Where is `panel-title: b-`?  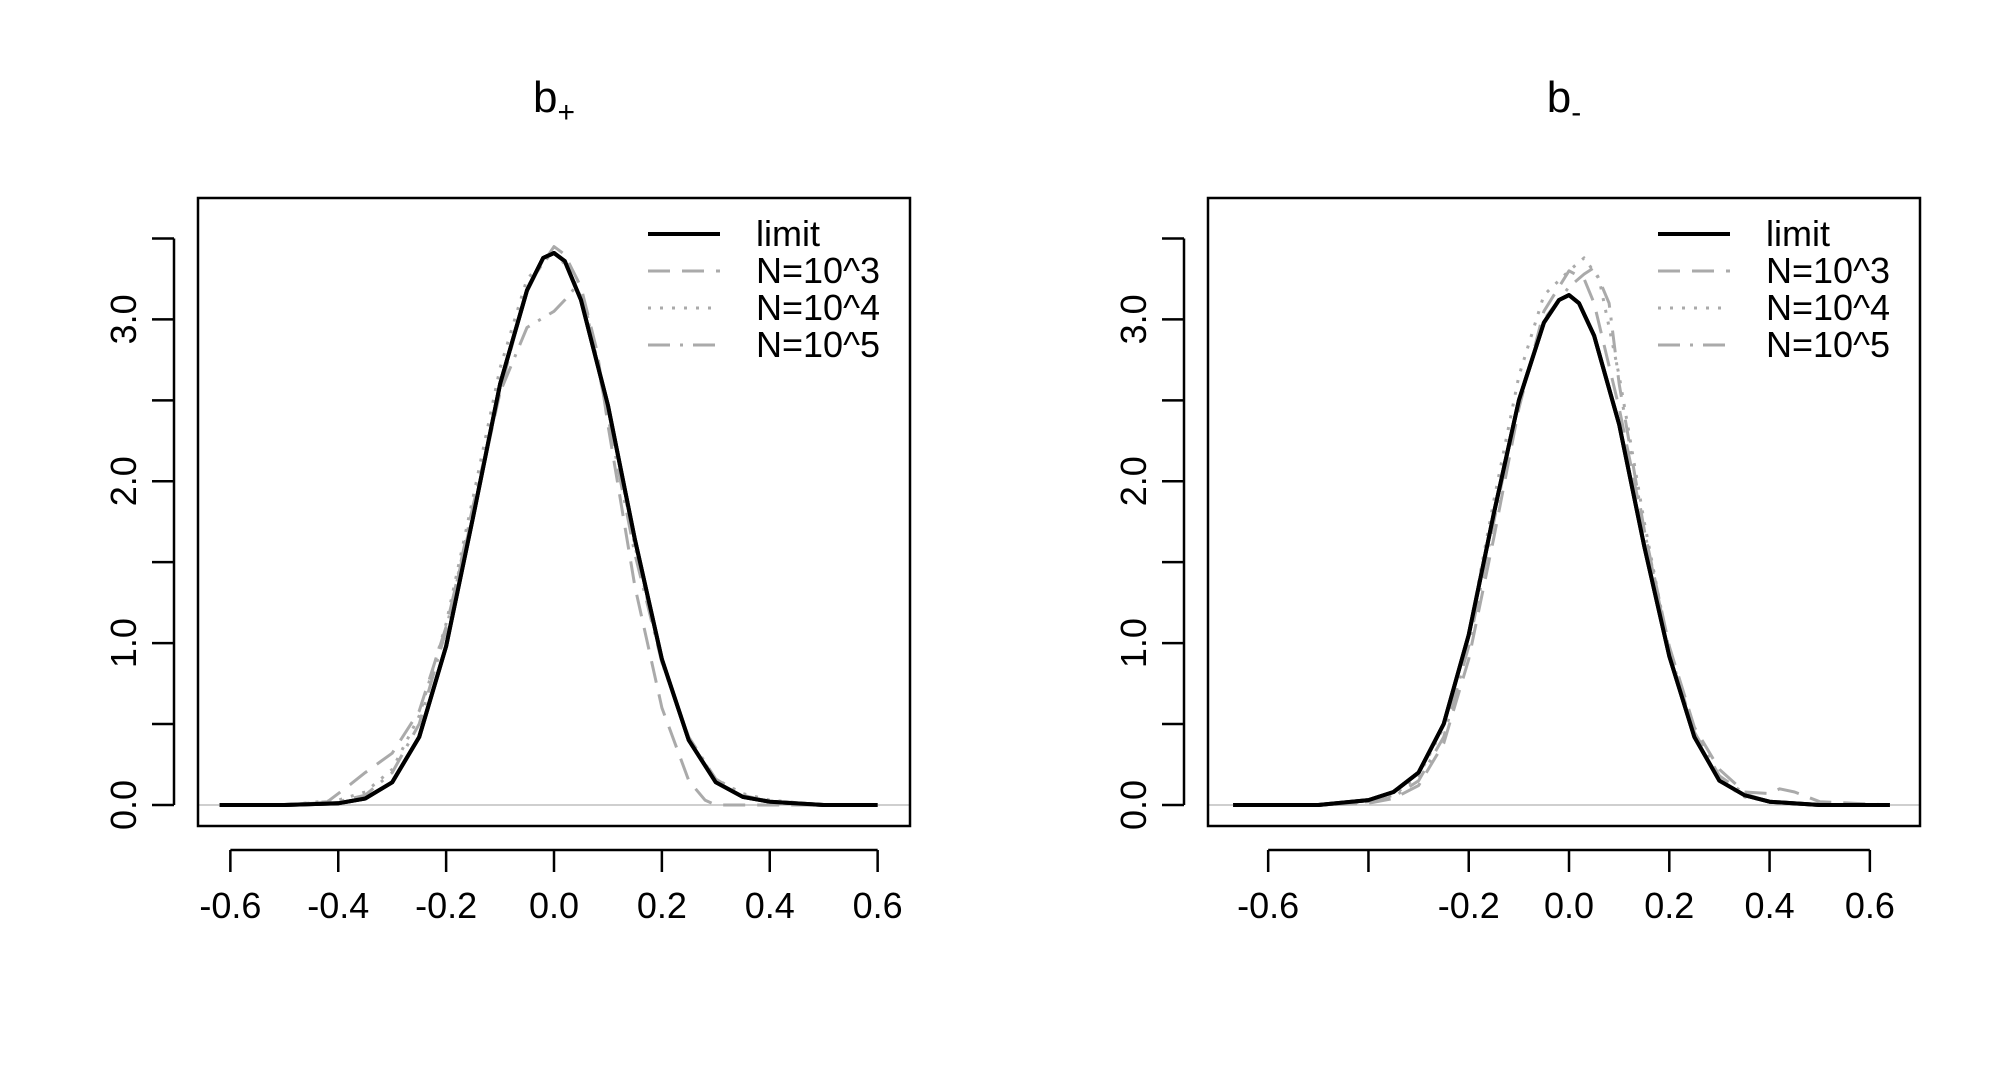
panel-title: b- is located at coordinates (1564, 101).